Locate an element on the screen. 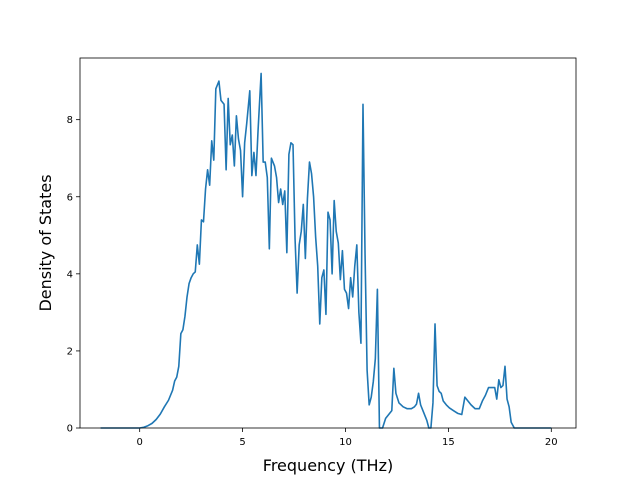 This screenshot has height=480, width=640. x-axis-label: Frequency (THz) is located at coordinates (328, 465).